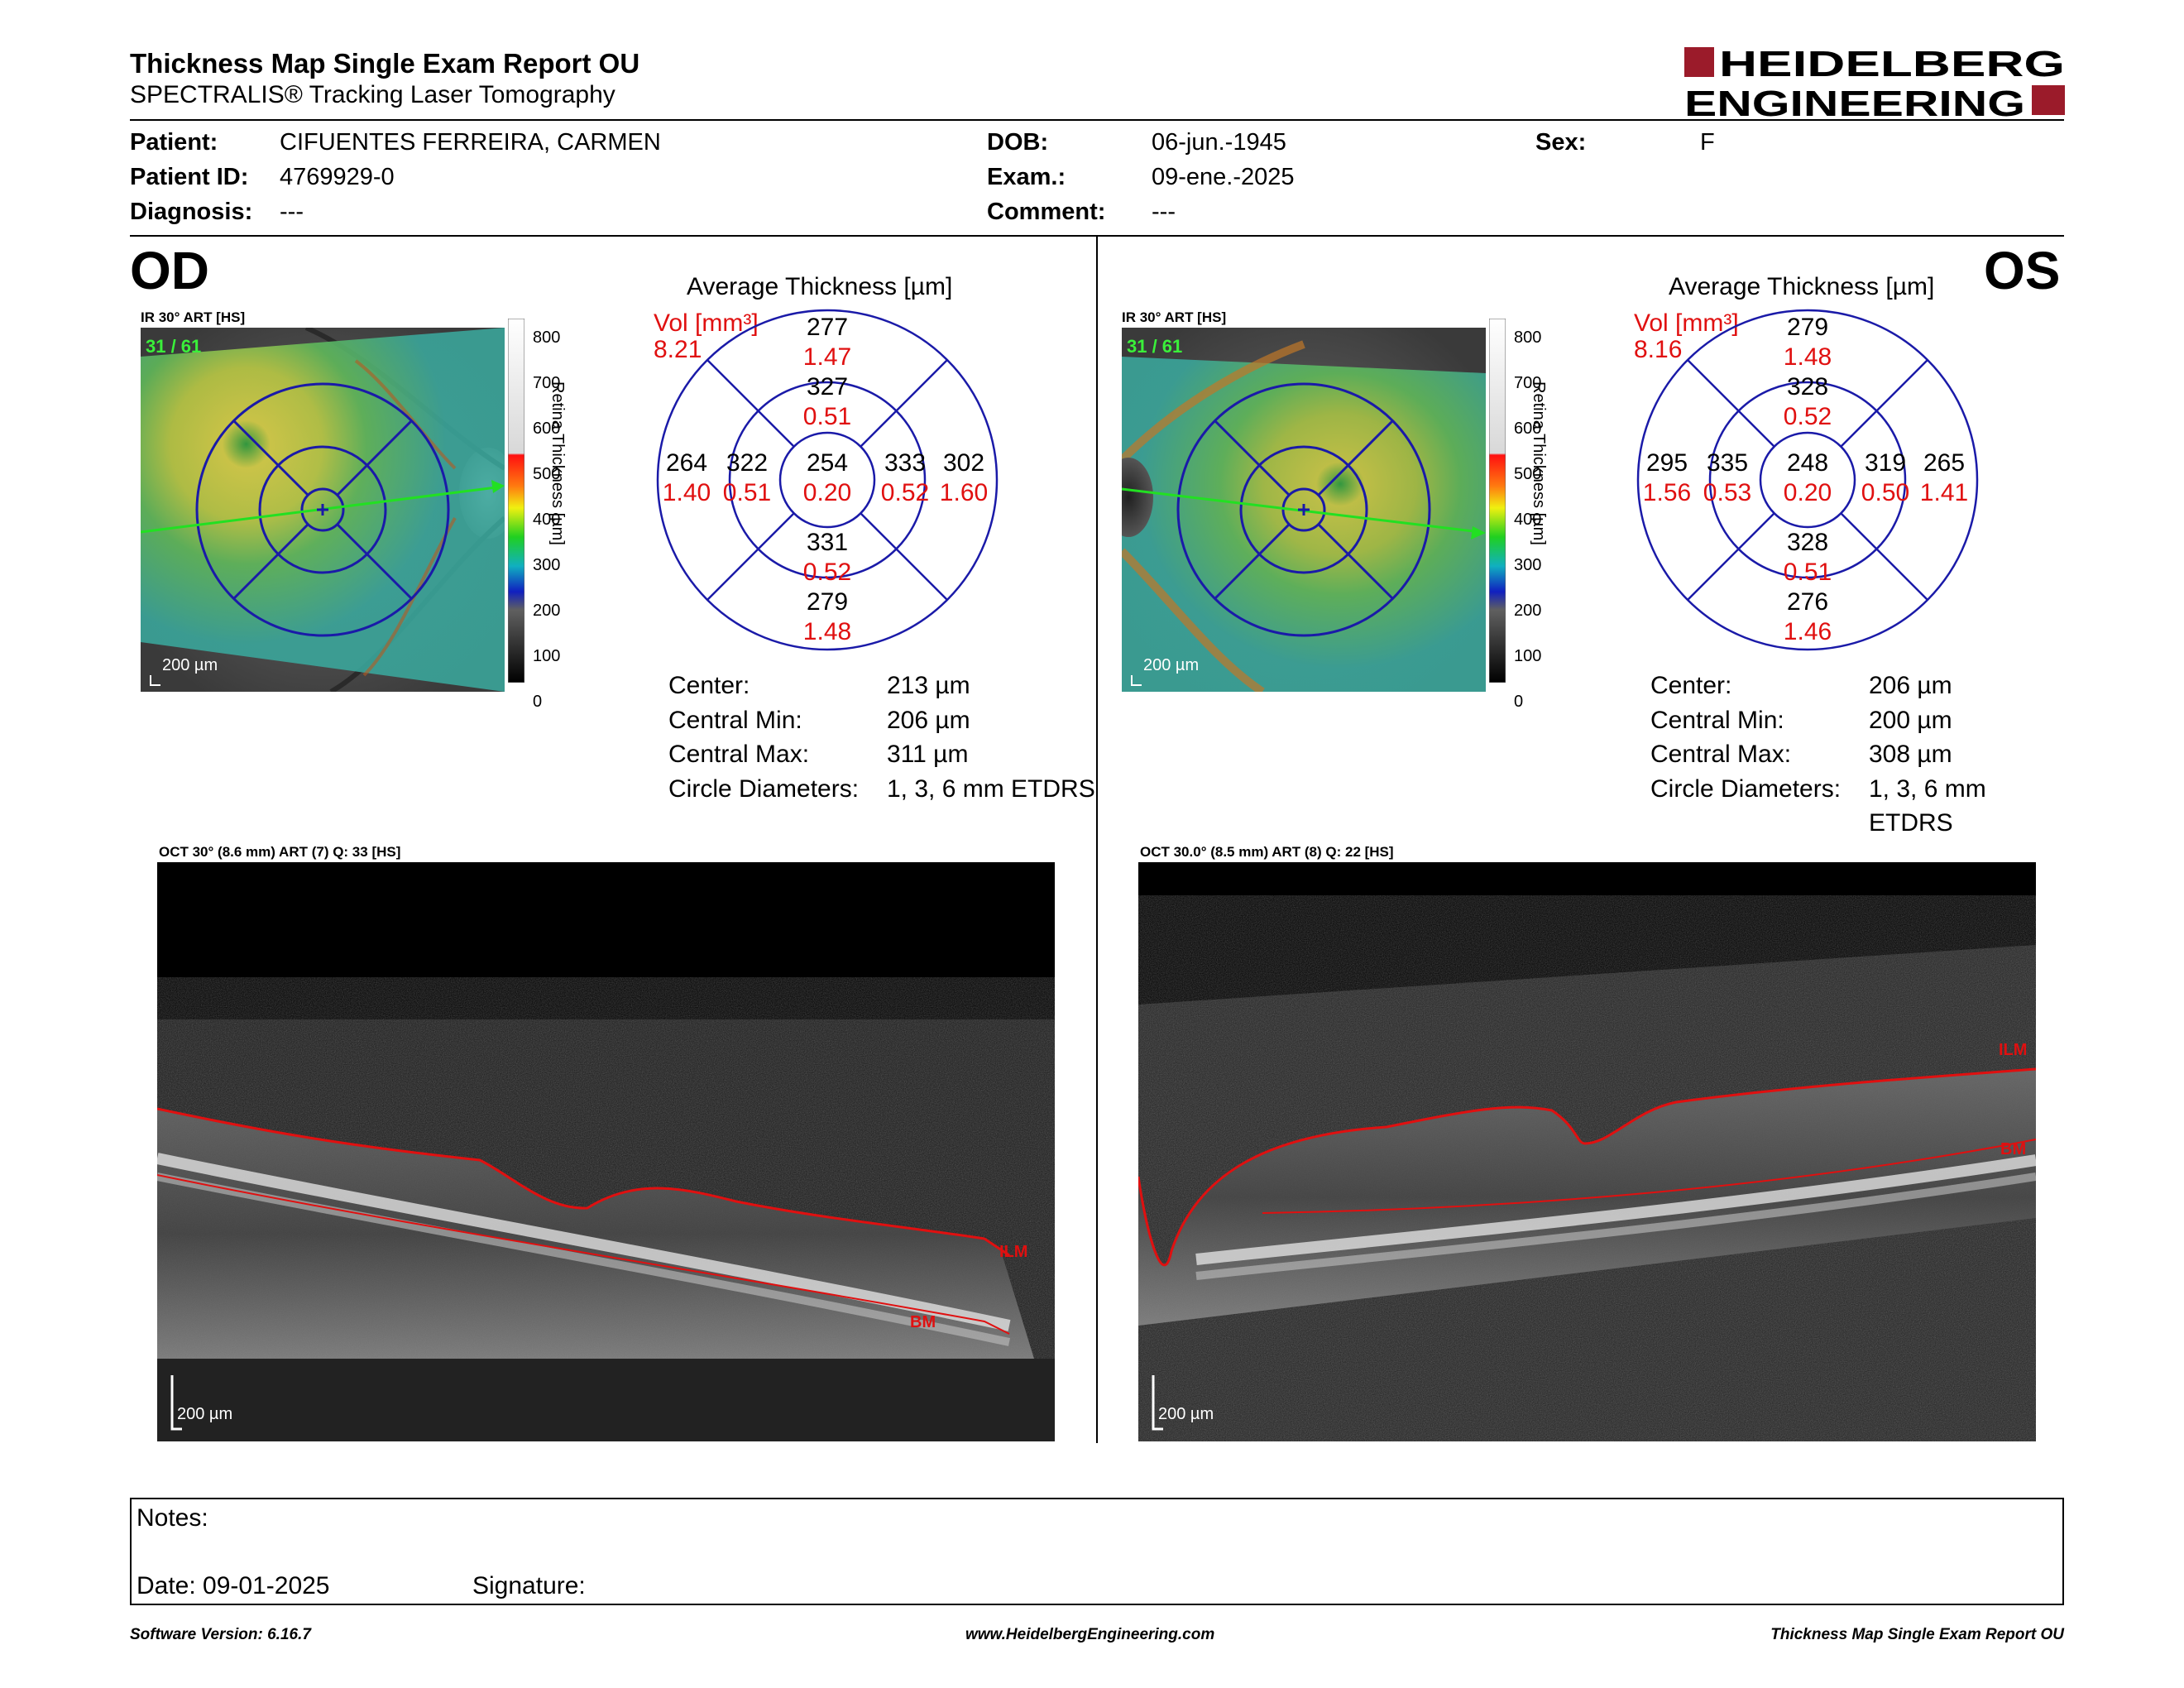 The width and height of the screenshot is (2184, 1688). I want to click on od-avg-title: Average Thickness [µm], so click(820, 286).